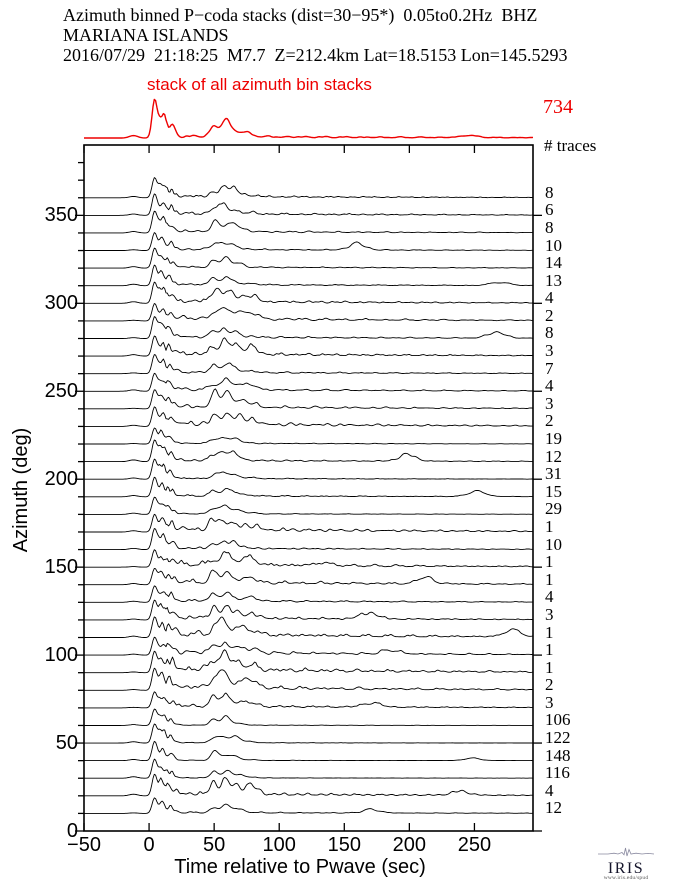  Describe the element at coordinates (61, 567) in the screenshot. I see `y-tick-label: 150` at that location.